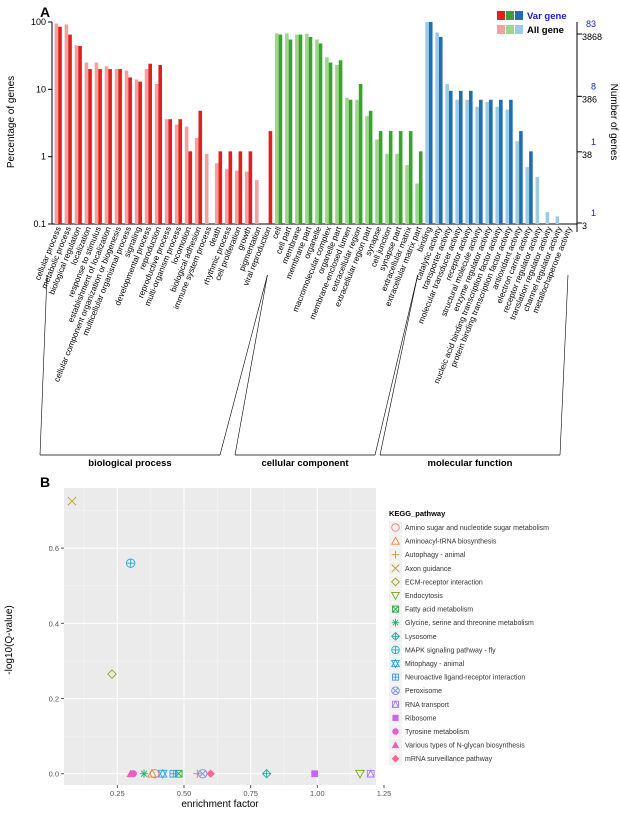  What do you see at coordinates (131, 563) in the screenshot?
I see `point-mapk-signaling-pathway-fly` at bounding box center [131, 563].